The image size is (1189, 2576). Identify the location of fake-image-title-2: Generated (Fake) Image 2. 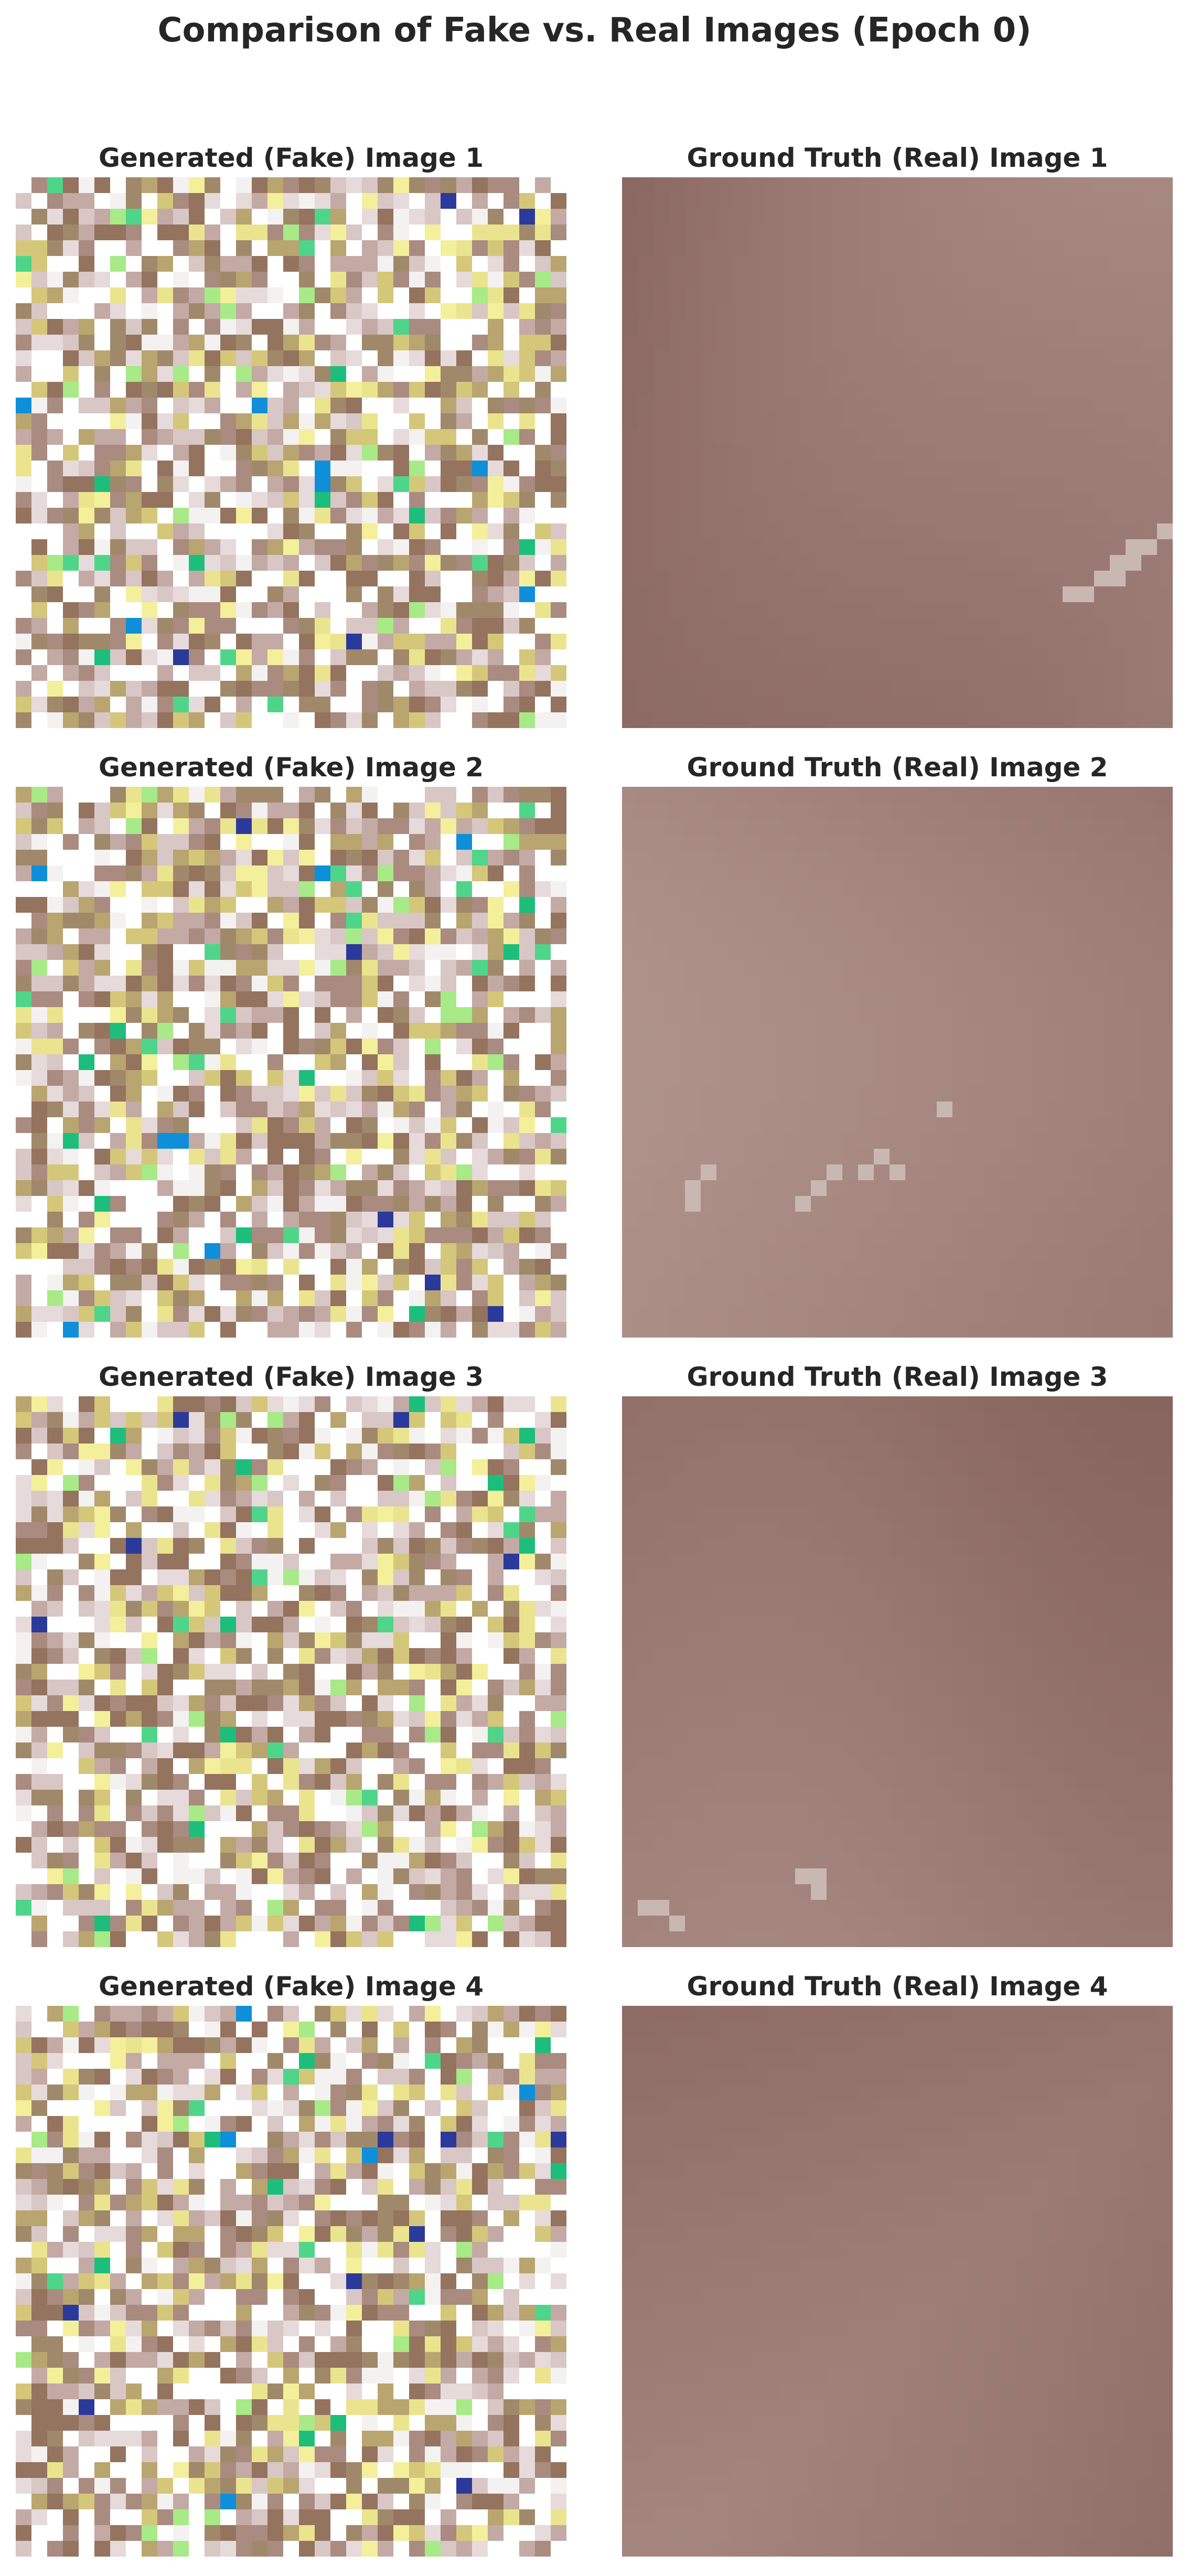
(291, 767).